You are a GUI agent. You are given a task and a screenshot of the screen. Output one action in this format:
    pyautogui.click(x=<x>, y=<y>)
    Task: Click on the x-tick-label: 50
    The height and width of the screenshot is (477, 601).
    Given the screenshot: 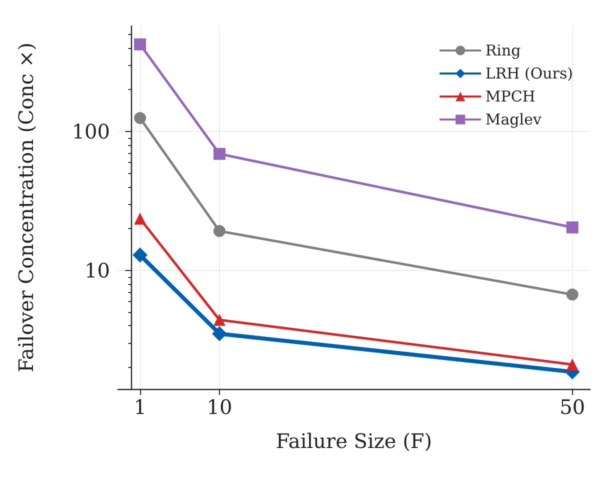 What is the action you would take?
    pyautogui.click(x=573, y=407)
    